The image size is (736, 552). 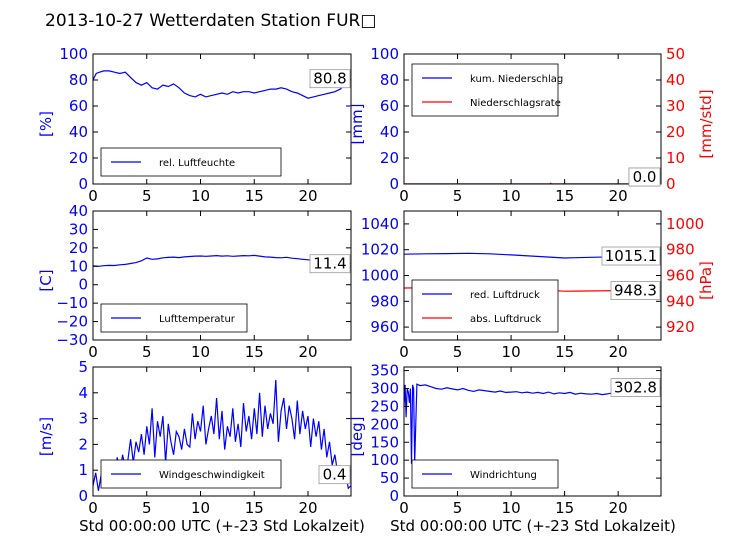 What do you see at coordinates (675, 54) in the screenshot?
I see `y-tick-label-right: 50` at bounding box center [675, 54].